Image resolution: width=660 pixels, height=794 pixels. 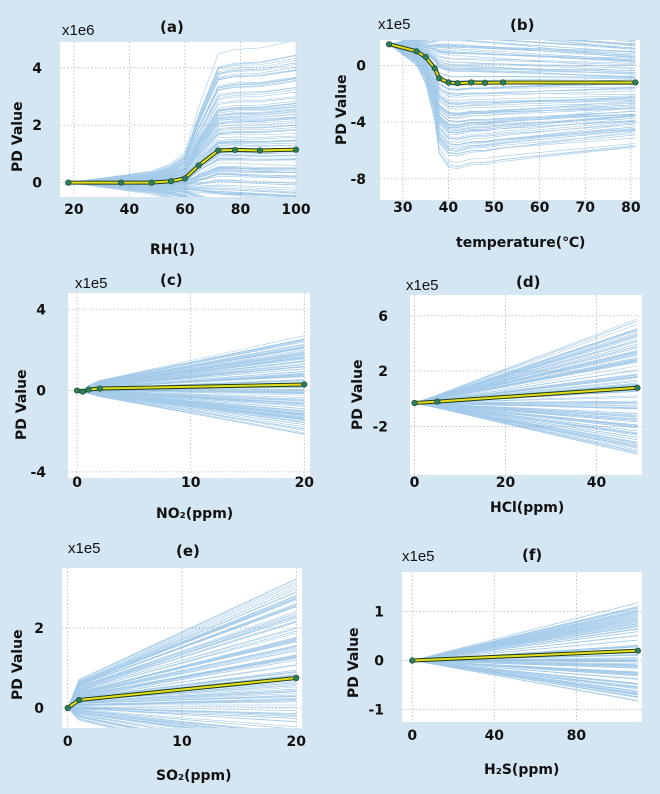 What do you see at coordinates (354, 662) in the screenshot?
I see `y-axis-label-f: PD Value` at bounding box center [354, 662].